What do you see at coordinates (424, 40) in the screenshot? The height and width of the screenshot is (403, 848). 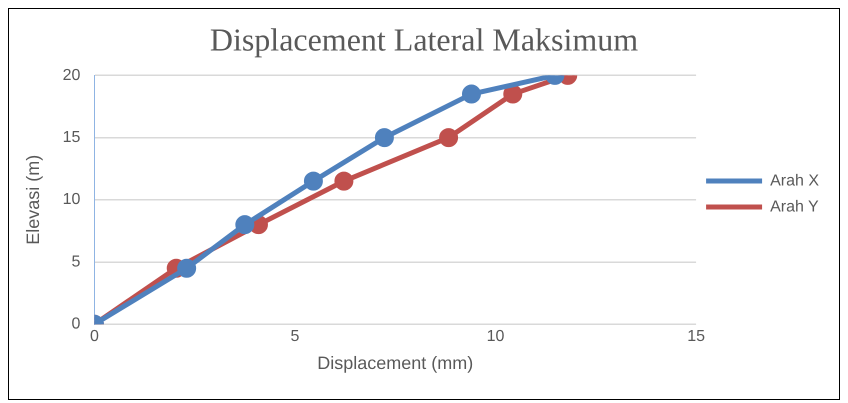 I see `chart-title: Displacement Lateral Maksimum` at bounding box center [424, 40].